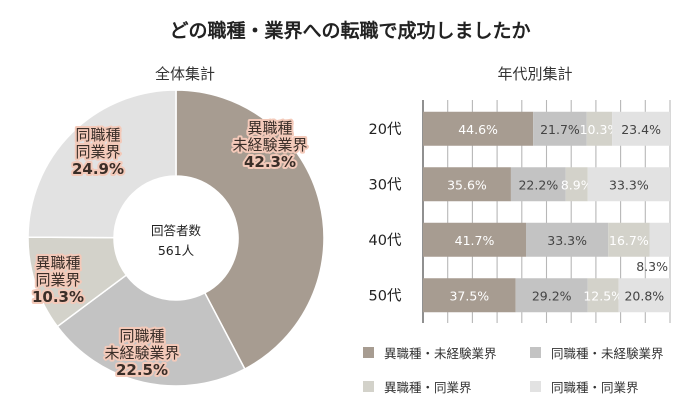 Image resolution: width=700 pixels, height=420 pixels. Describe the element at coordinates (385, 295) in the screenshot. I see `category-label-3: 50代` at that location.